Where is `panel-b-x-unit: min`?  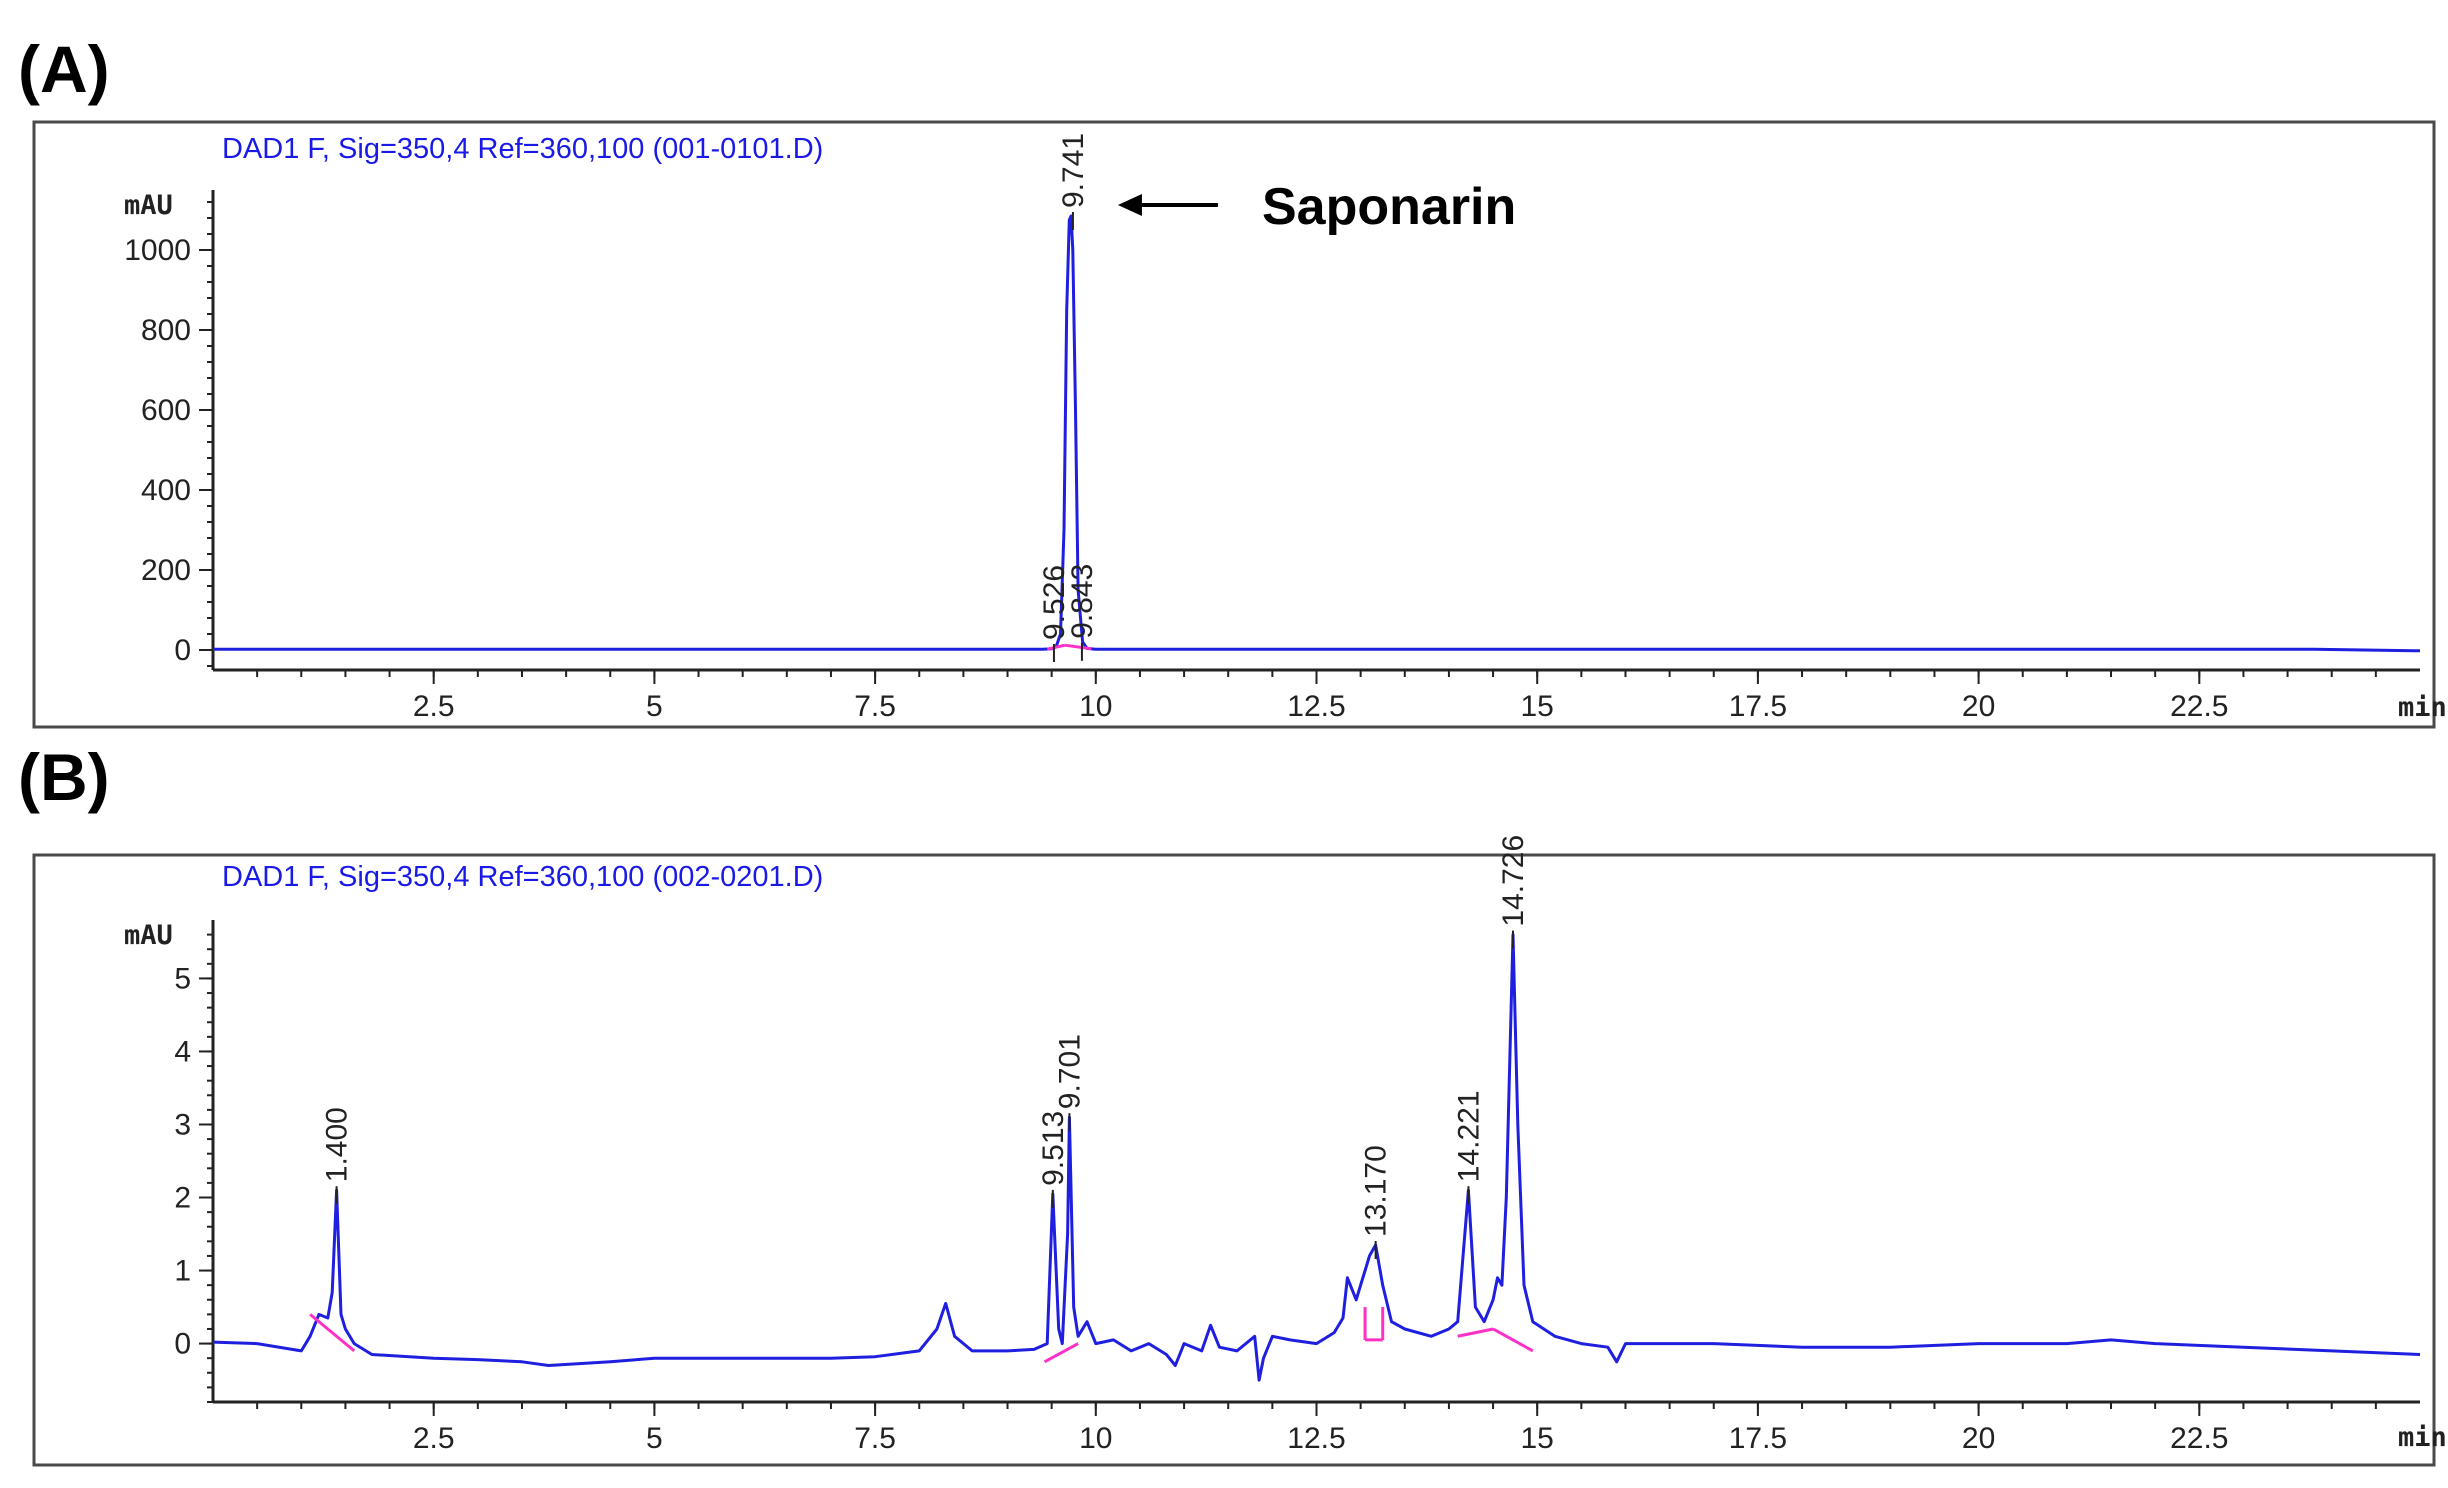 panel-b-x-unit: min is located at coordinates (2422, 1437).